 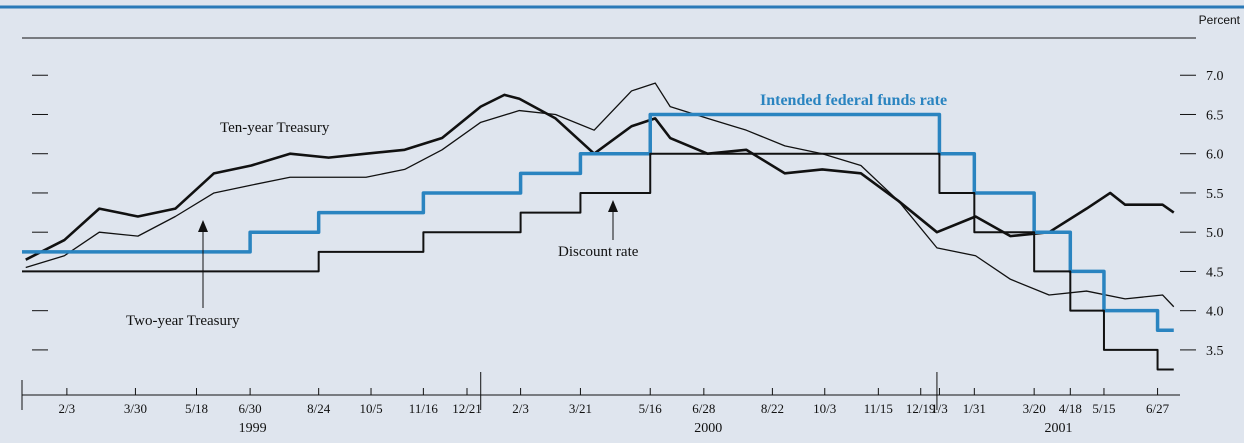 What do you see at coordinates (708, 428) in the screenshot?
I see `year-label: 2000` at bounding box center [708, 428].